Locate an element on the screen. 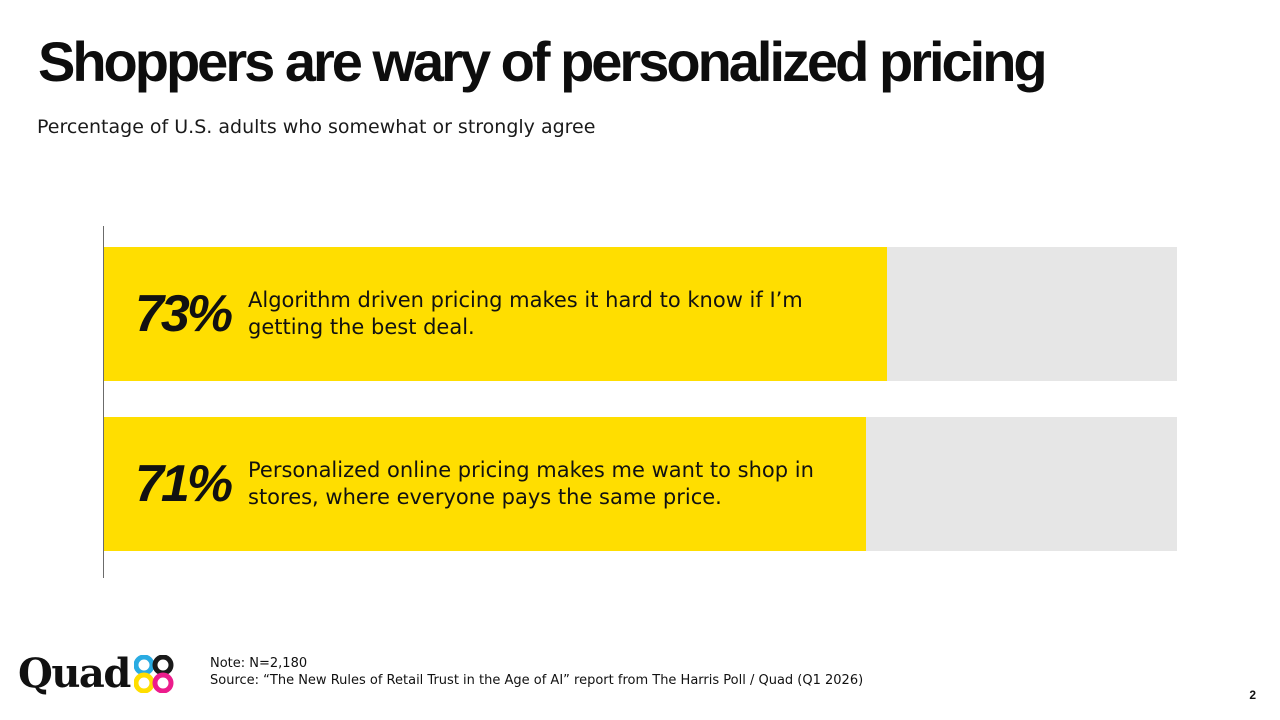 The image size is (1280, 720). logo-wordmark: Quad is located at coordinates (74, 673).